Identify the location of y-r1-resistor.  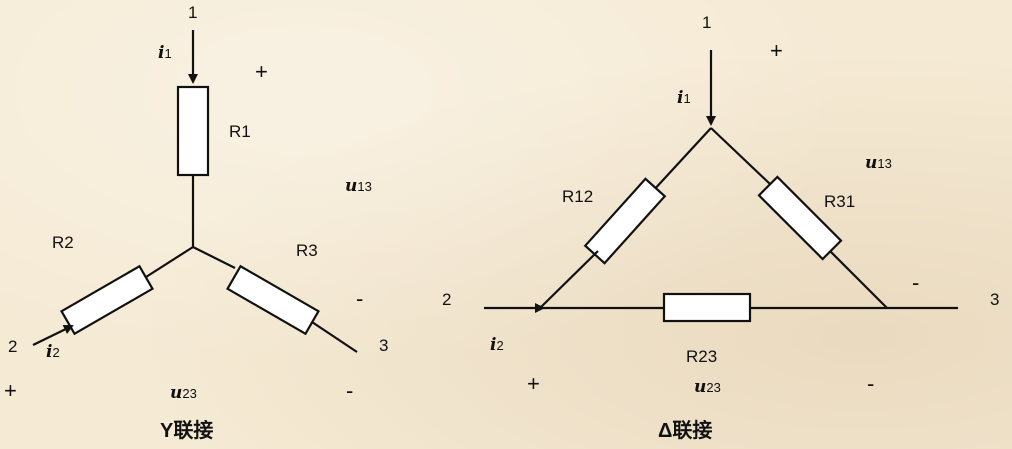
(193, 131).